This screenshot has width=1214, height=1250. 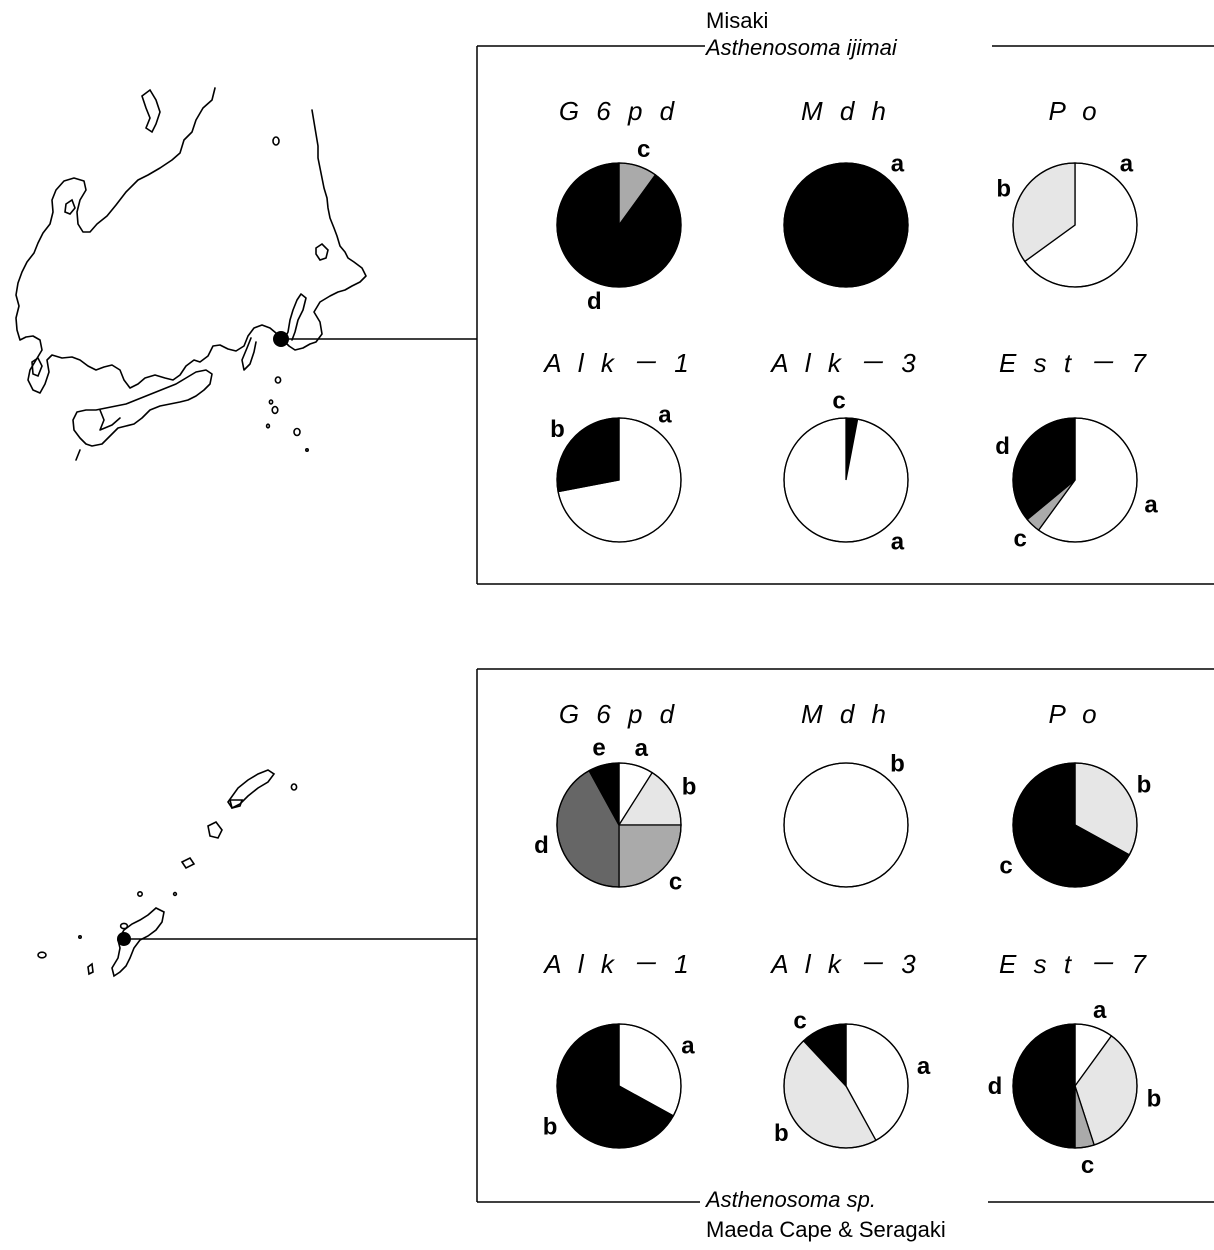 I want to click on bottom-species-name: Asthenosoma sp., so click(x=790, y=1199).